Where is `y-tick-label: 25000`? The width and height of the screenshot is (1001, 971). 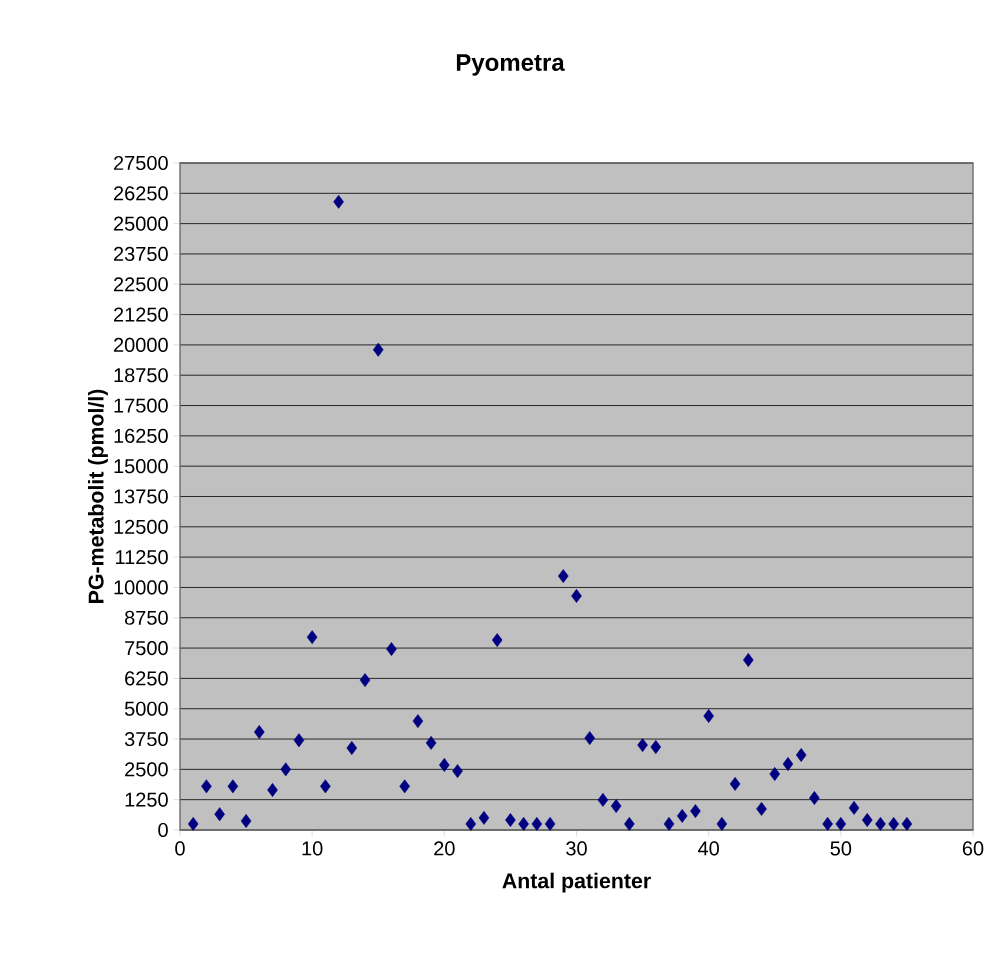
y-tick-label: 25000 is located at coordinates (141, 223).